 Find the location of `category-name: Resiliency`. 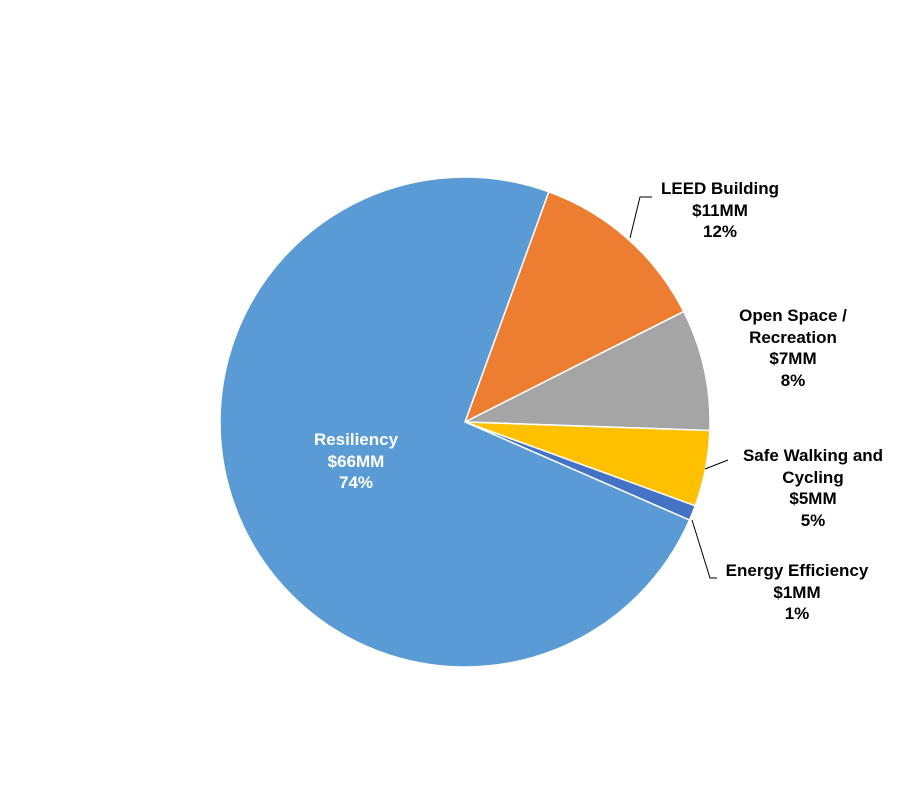

category-name: Resiliency is located at coordinates (356, 439).